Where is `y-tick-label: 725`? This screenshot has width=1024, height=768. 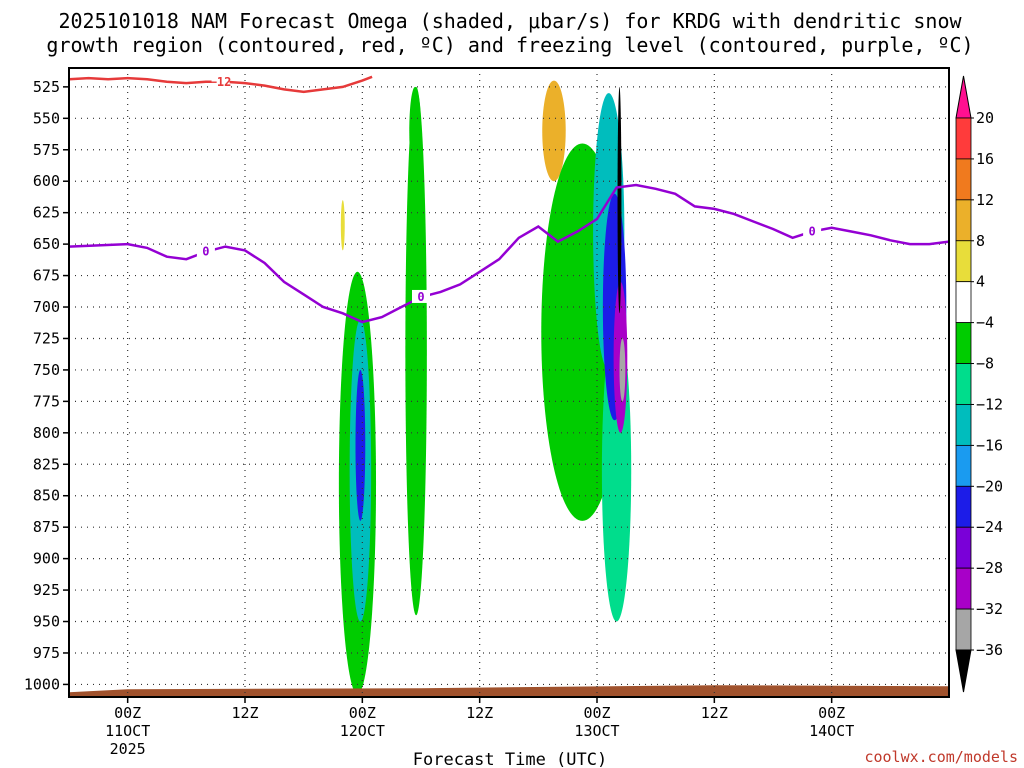
y-tick-label: 725 is located at coordinates (46, 338).